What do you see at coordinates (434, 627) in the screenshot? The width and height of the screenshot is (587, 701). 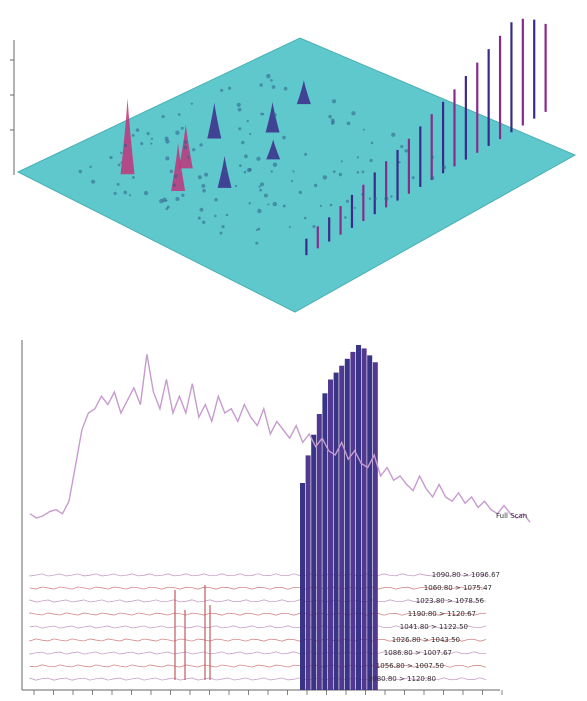 I see `trace-label: 1041.80 > 1122.50` at bounding box center [434, 627].